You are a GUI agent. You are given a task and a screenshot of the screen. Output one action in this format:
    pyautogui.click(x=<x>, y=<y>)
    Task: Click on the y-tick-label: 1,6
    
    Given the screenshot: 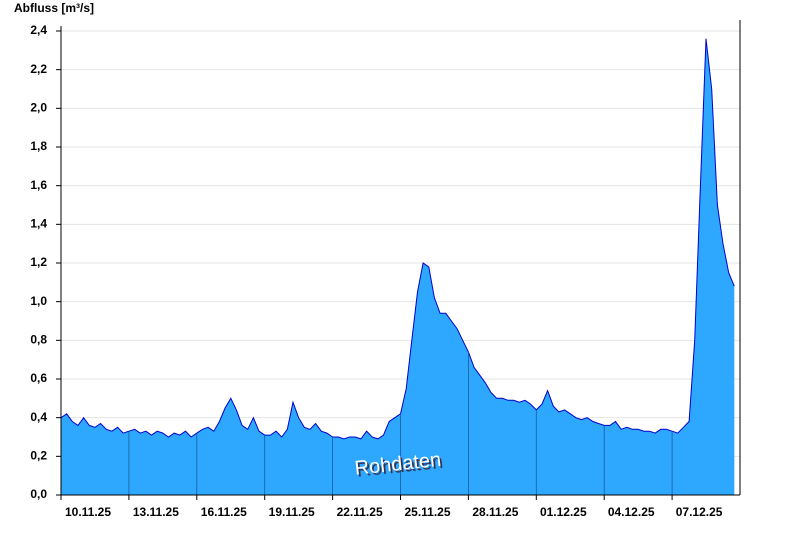 What is the action you would take?
    pyautogui.click(x=38, y=185)
    